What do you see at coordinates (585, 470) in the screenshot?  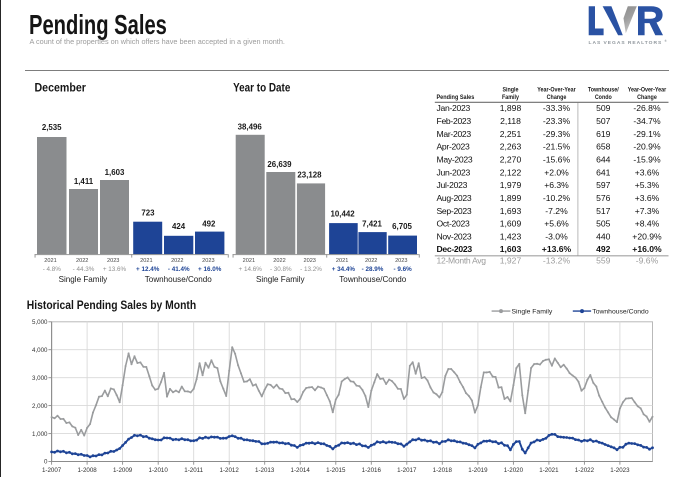 I see `svg-text: 1-2022` at bounding box center [585, 470].